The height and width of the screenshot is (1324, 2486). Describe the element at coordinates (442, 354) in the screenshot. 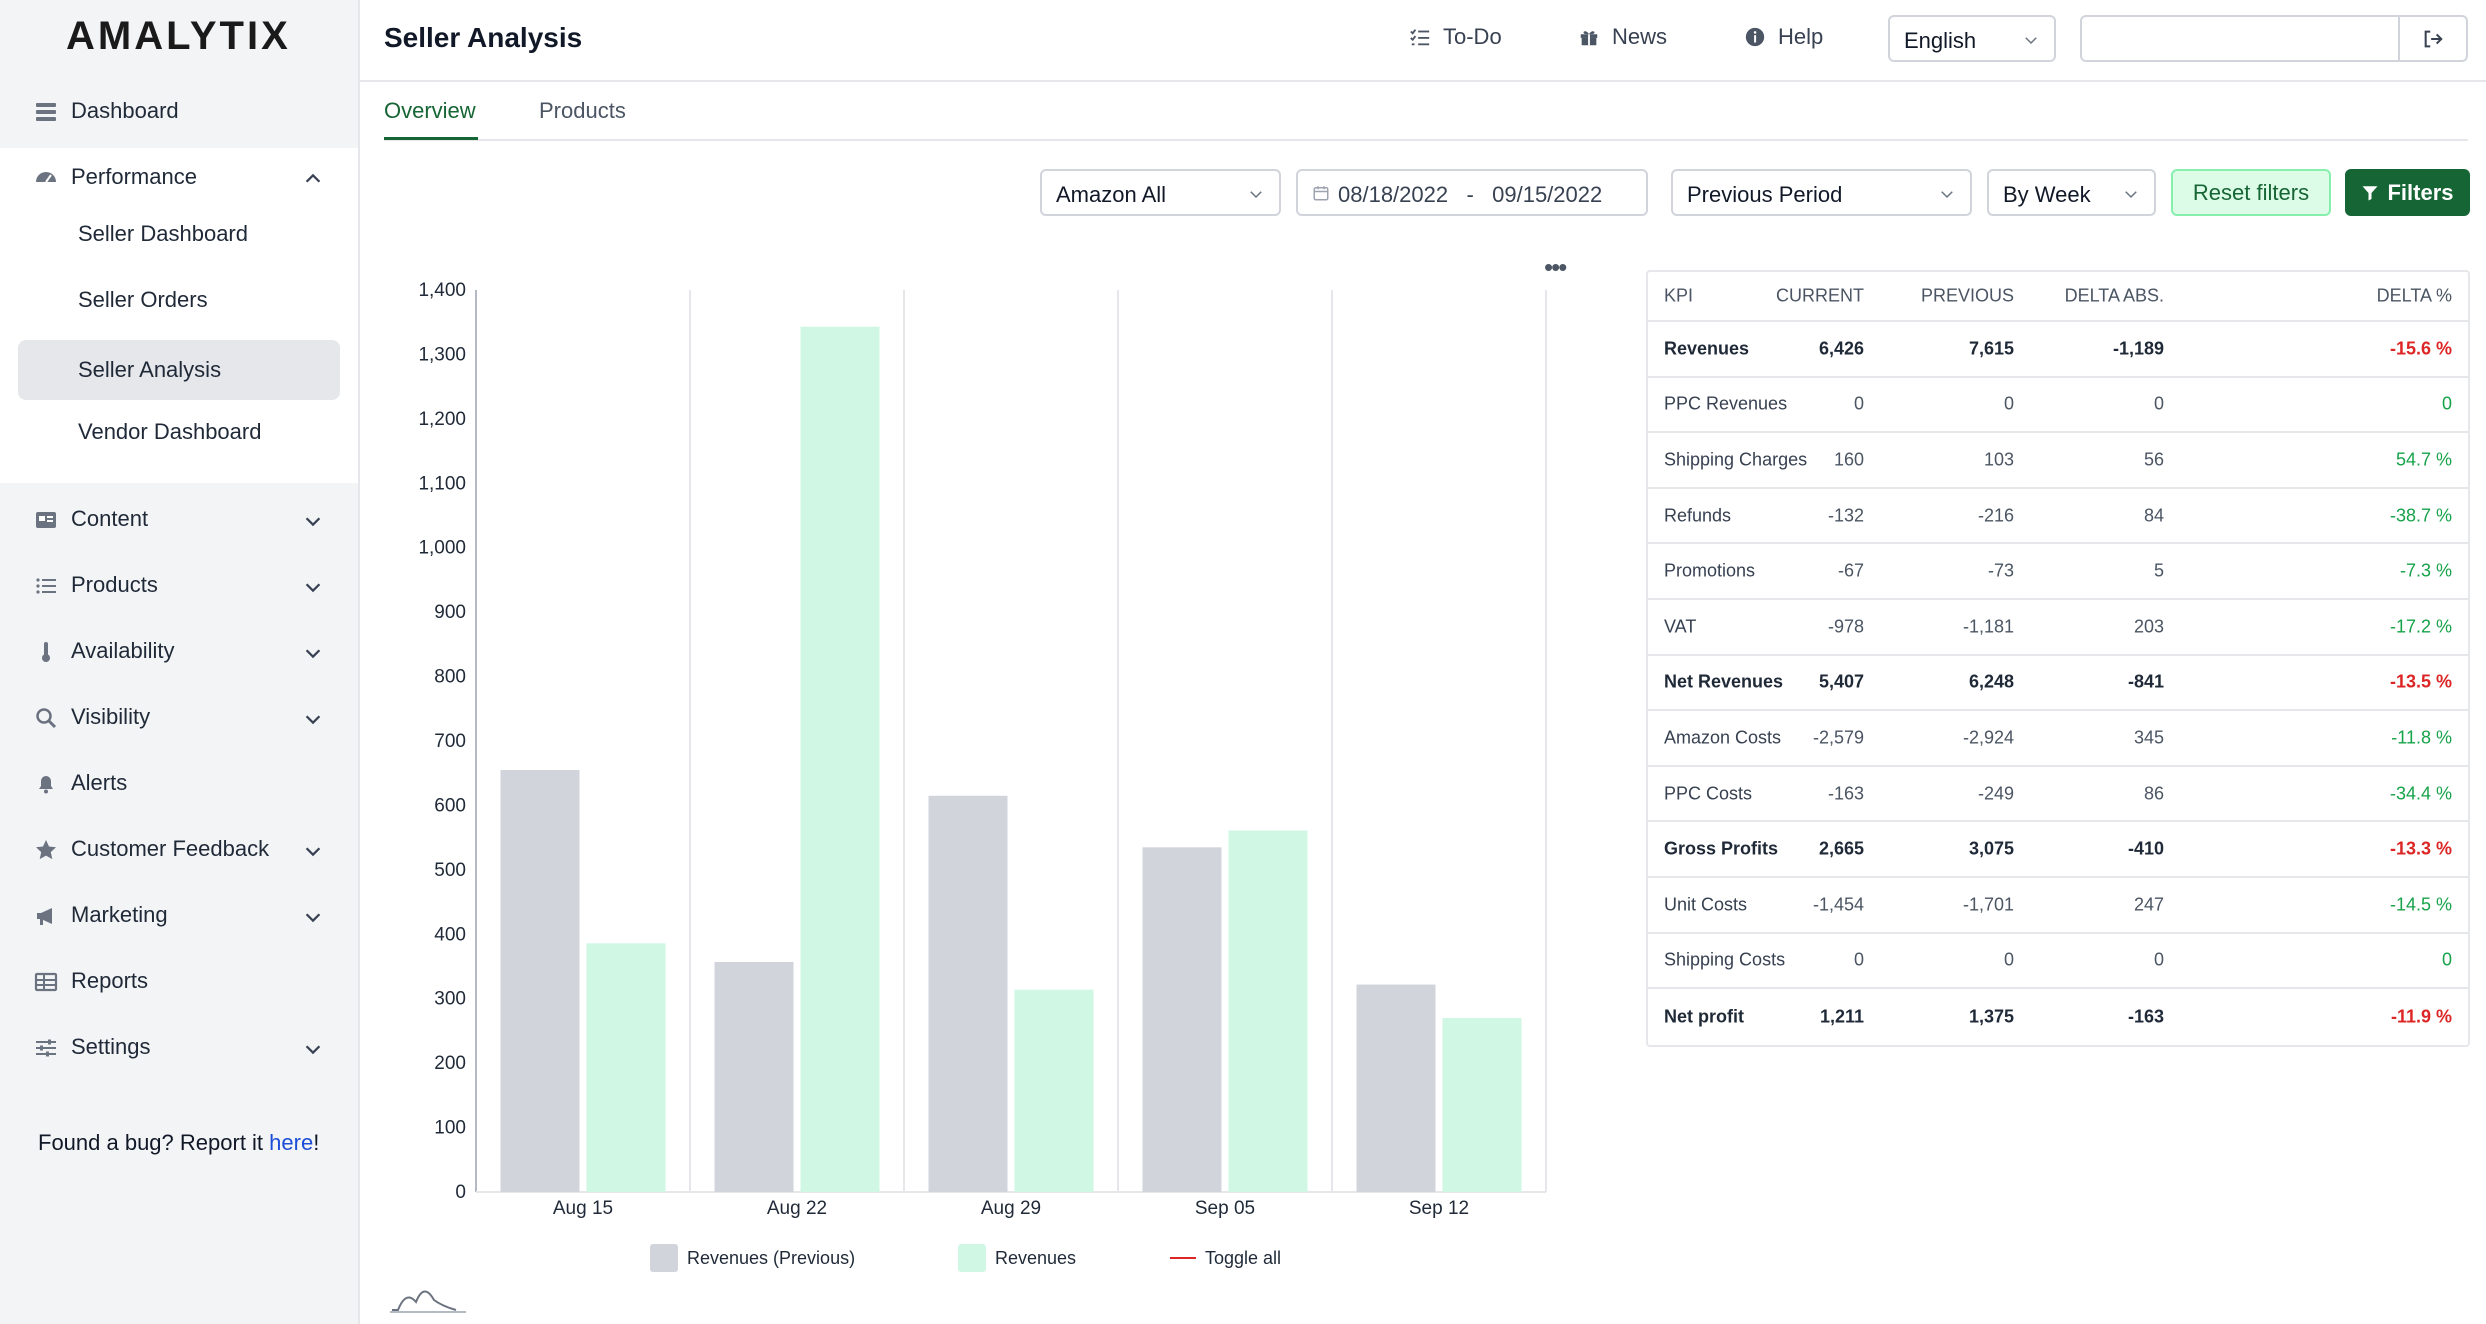

I see `y-tick-label: 1,300` at that location.